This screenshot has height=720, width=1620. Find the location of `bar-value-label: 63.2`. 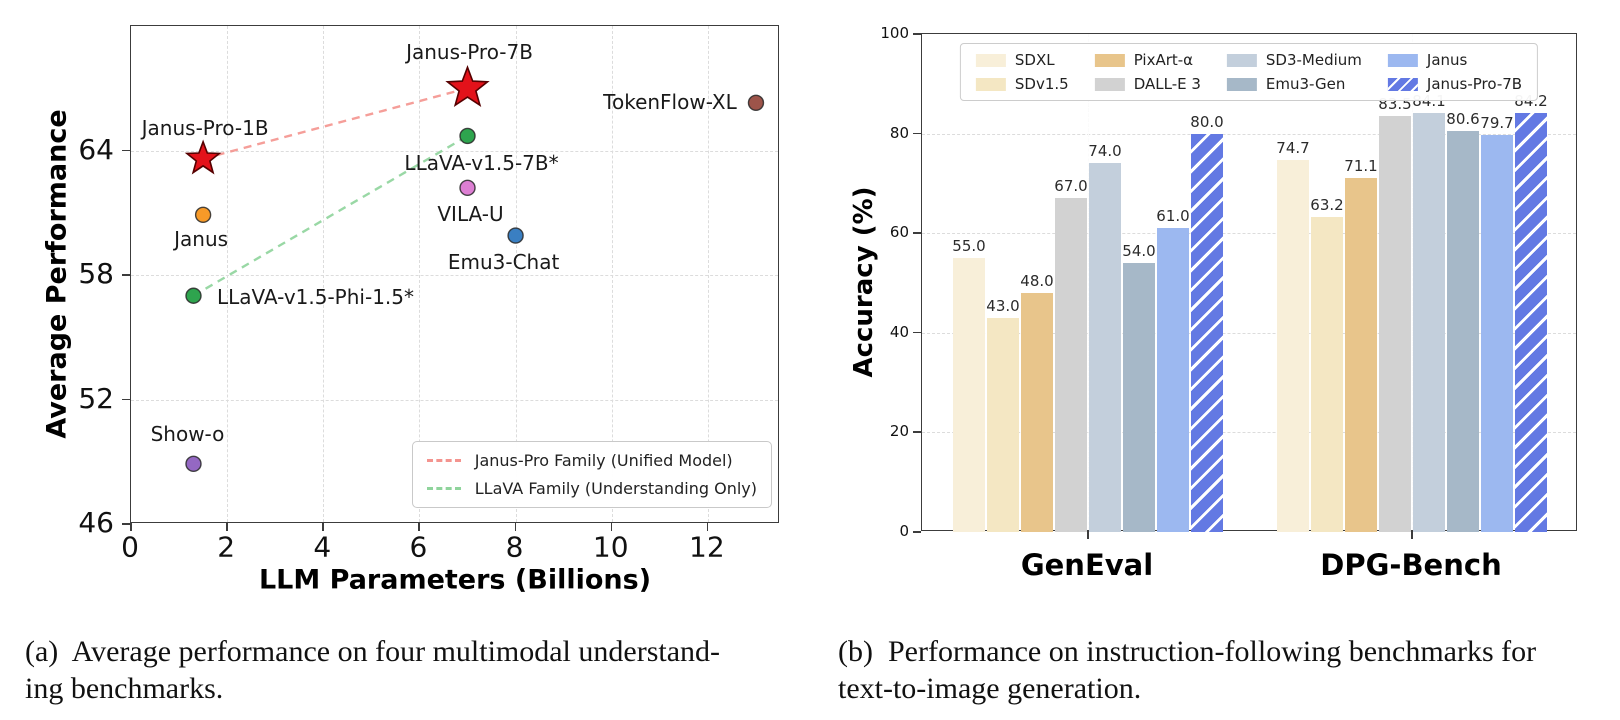

bar-value-label: 63.2 is located at coordinates (1327, 205).